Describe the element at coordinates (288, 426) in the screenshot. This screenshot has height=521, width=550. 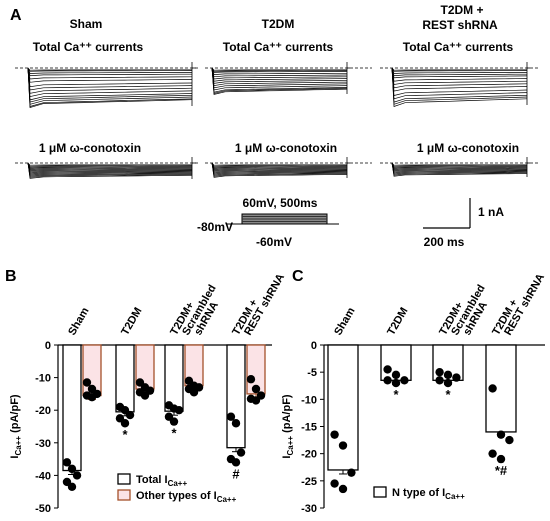
I see `y-axis-label: ICa++ (pA/pF)` at that location.